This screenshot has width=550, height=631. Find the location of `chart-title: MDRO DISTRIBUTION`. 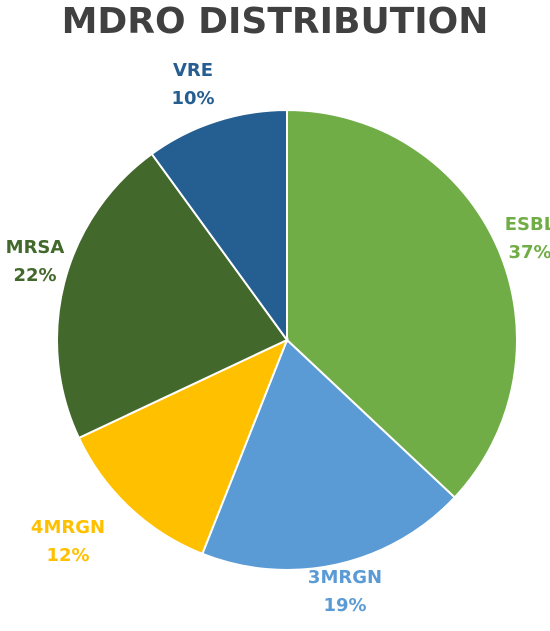

chart-title: MDRO DISTRIBUTION is located at coordinates (275, 21).